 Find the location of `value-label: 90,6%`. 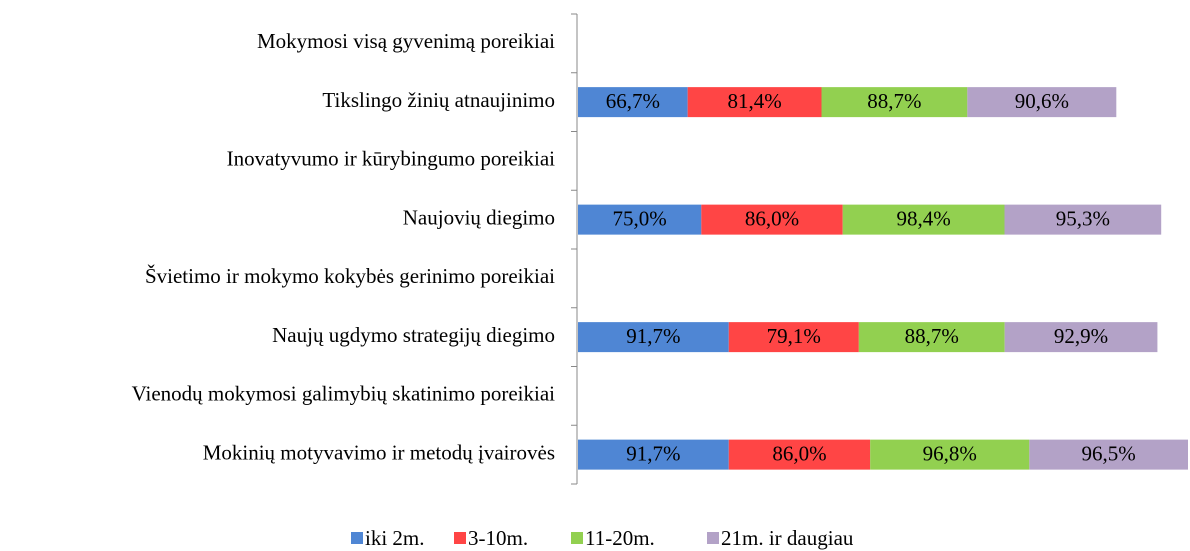

value-label: 90,6% is located at coordinates (1042, 101).